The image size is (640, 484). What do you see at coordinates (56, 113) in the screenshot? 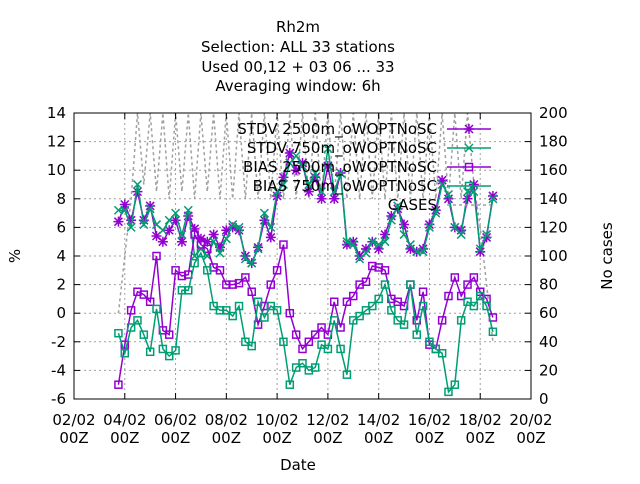
I see `y-tick-label: 14` at bounding box center [56, 113].